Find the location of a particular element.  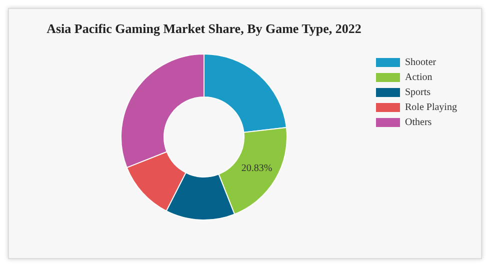

legend-label: Action is located at coordinates (418, 77).